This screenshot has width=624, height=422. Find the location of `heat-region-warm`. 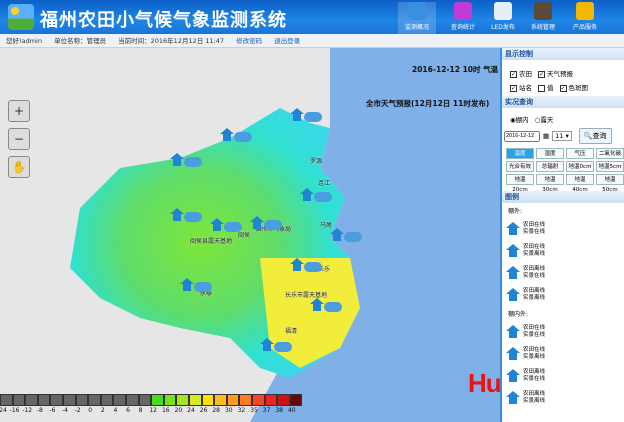

heat-region-warm is located at coordinates (310, 313).